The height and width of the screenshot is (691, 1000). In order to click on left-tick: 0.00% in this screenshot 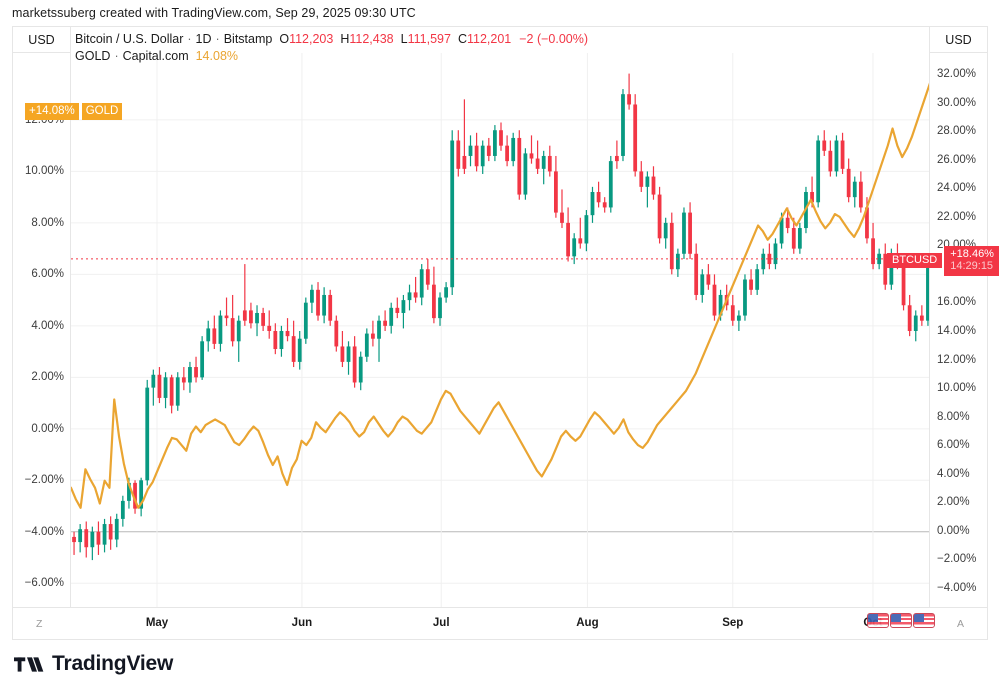, I will do `click(47, 428)`.